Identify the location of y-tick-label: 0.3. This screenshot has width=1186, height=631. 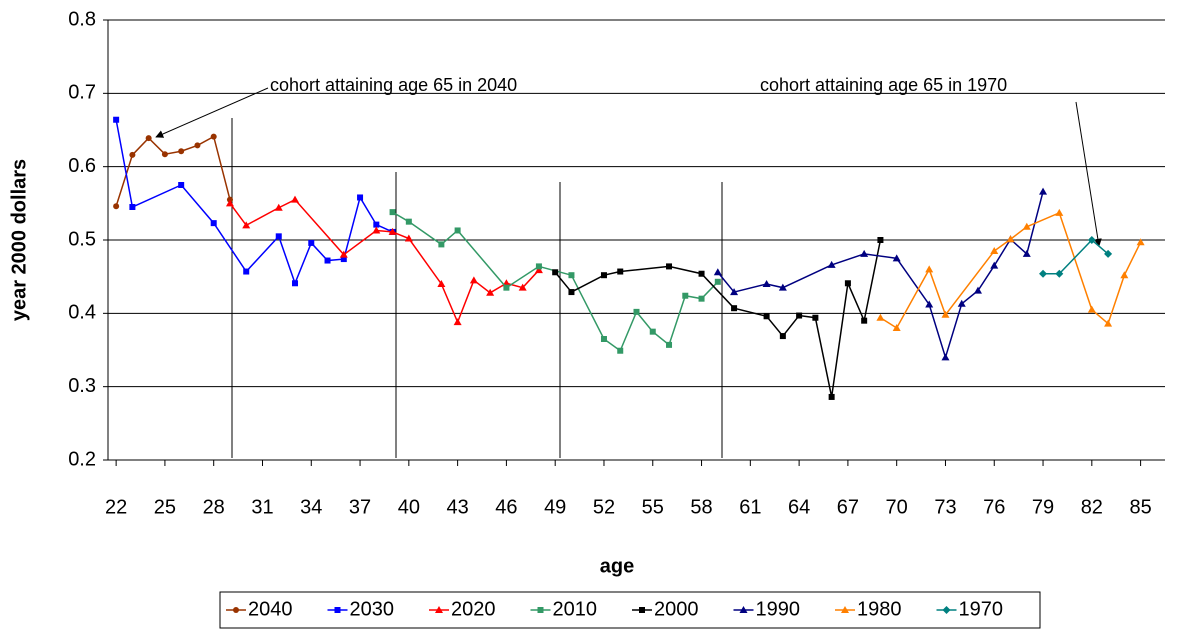
(82, 386).